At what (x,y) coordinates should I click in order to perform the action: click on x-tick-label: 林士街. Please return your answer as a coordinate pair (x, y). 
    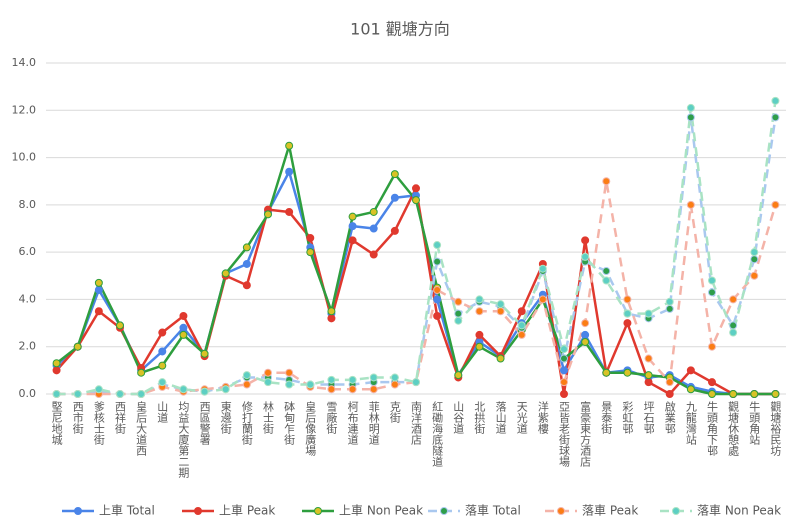
    Looking at the image, I should click on (268, 417).